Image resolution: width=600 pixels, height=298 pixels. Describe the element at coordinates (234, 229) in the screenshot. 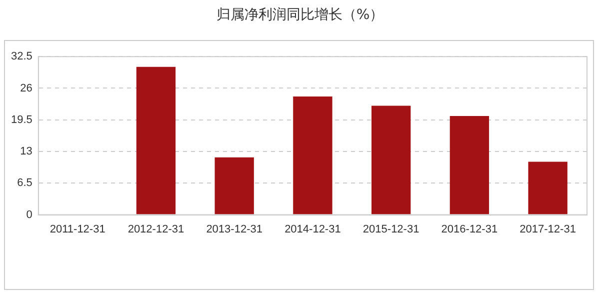

I see `x-tick-label: 2013-12-31` at that location.